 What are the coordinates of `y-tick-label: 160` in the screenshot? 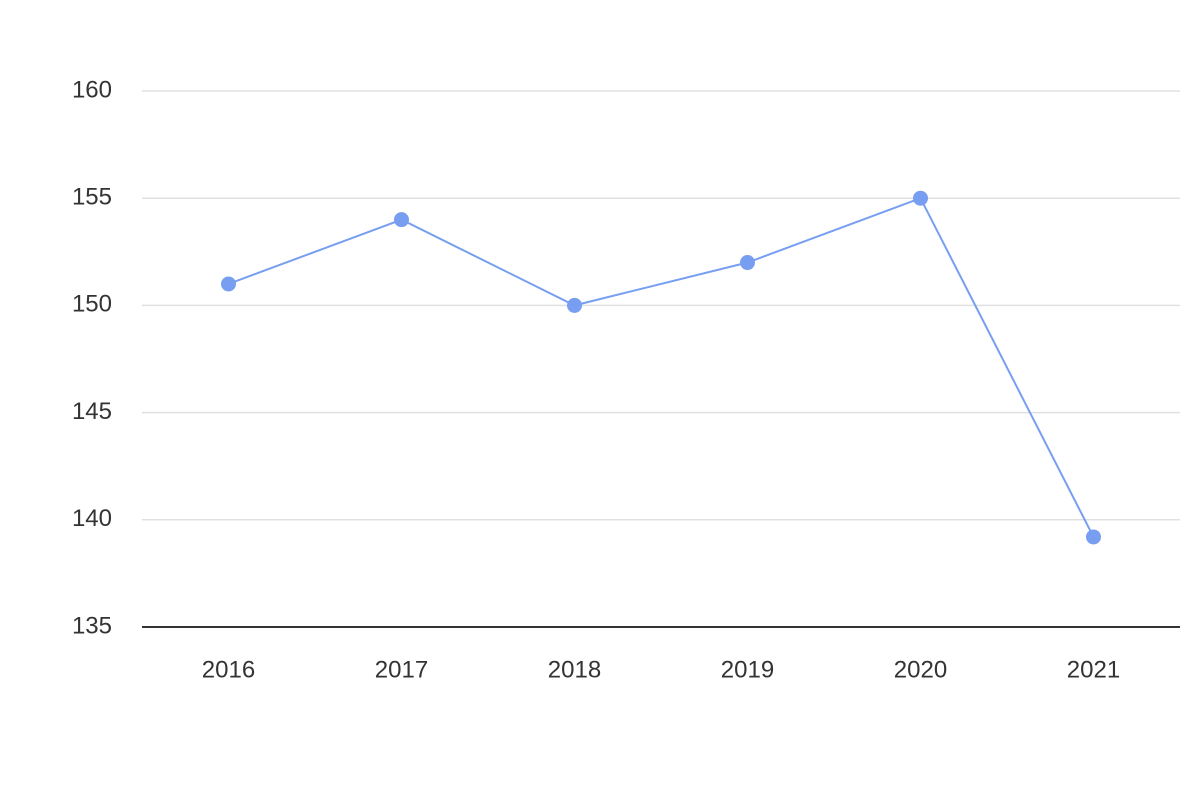 It's located at (92, 89).